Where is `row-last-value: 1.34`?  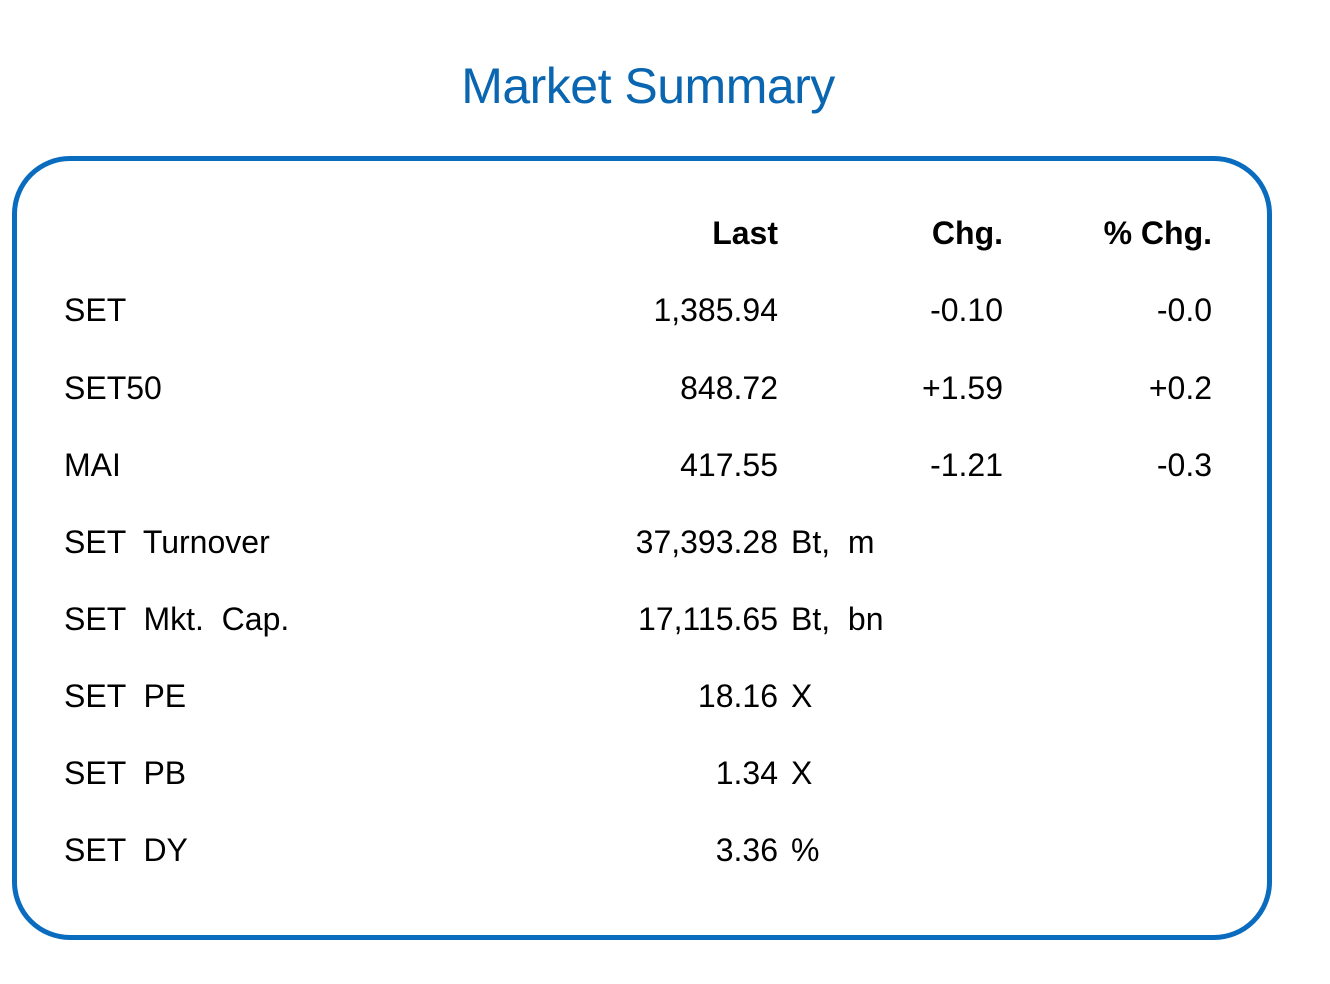 row-last-value: 1.34 is located at coordinates (746, 773).